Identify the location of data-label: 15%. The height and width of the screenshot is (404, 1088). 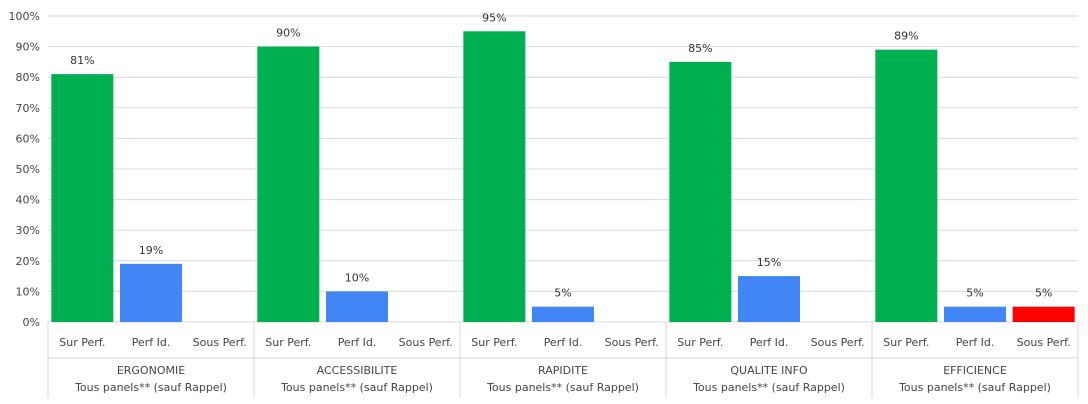
(769, 262).